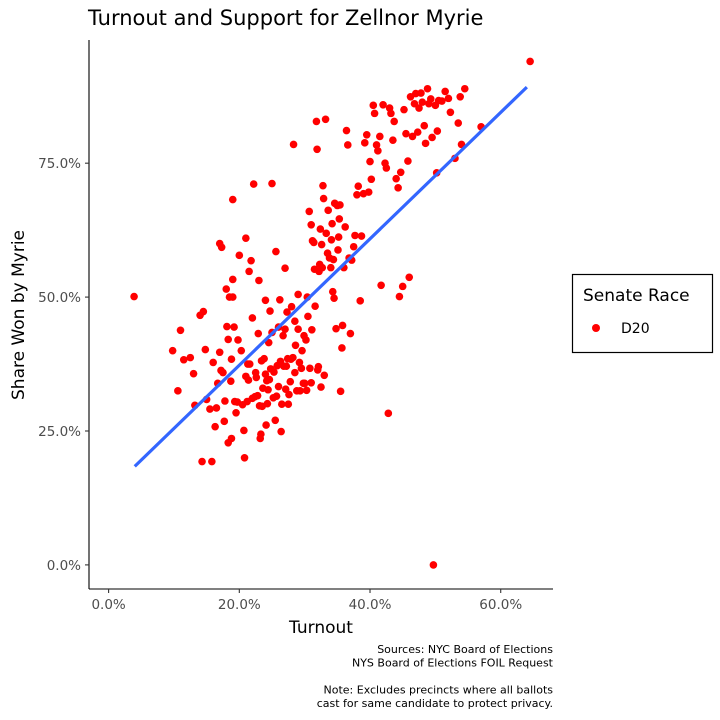  I want to click on y-ticks: 0.0% 25.0% 50.0% 75.0%, so click(63, 365).